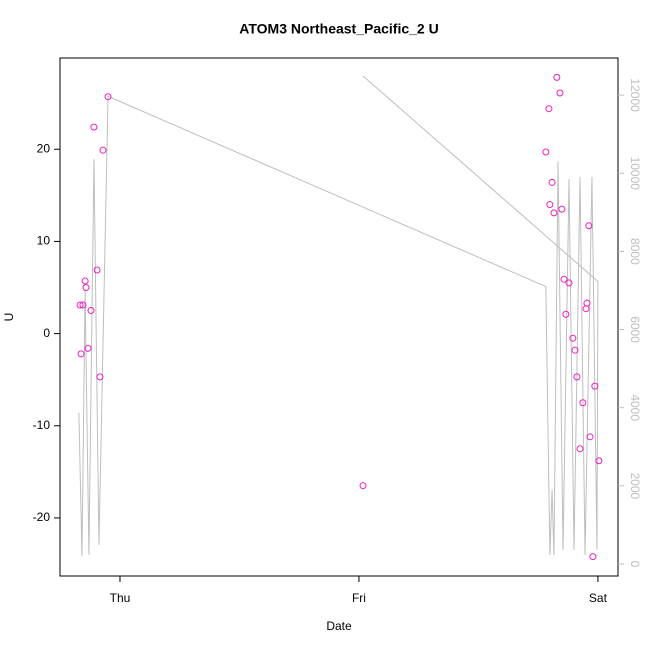 This screenshot has height=650, width=650. Describe the element at coordinates (635, 174) in the screenshot. I see `y2-tick-label: 10000` at that location.